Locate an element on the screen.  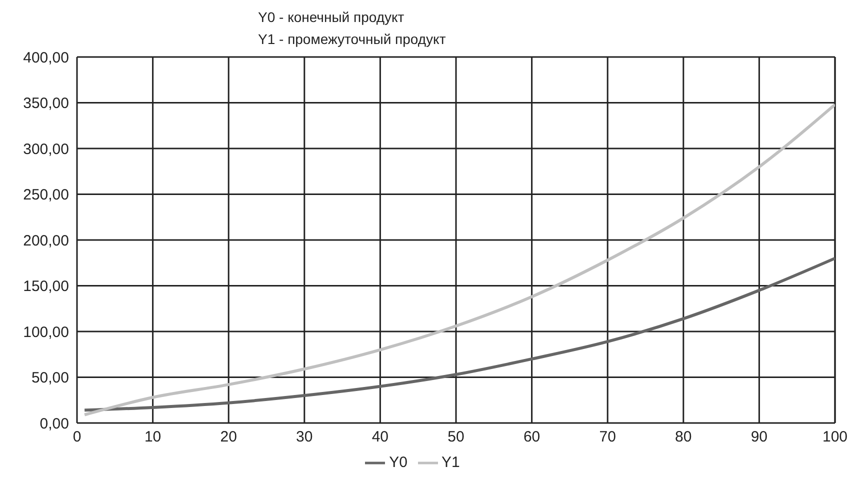
chart-title: Y0 - конечный продукт is located at coordinates (332, 17).